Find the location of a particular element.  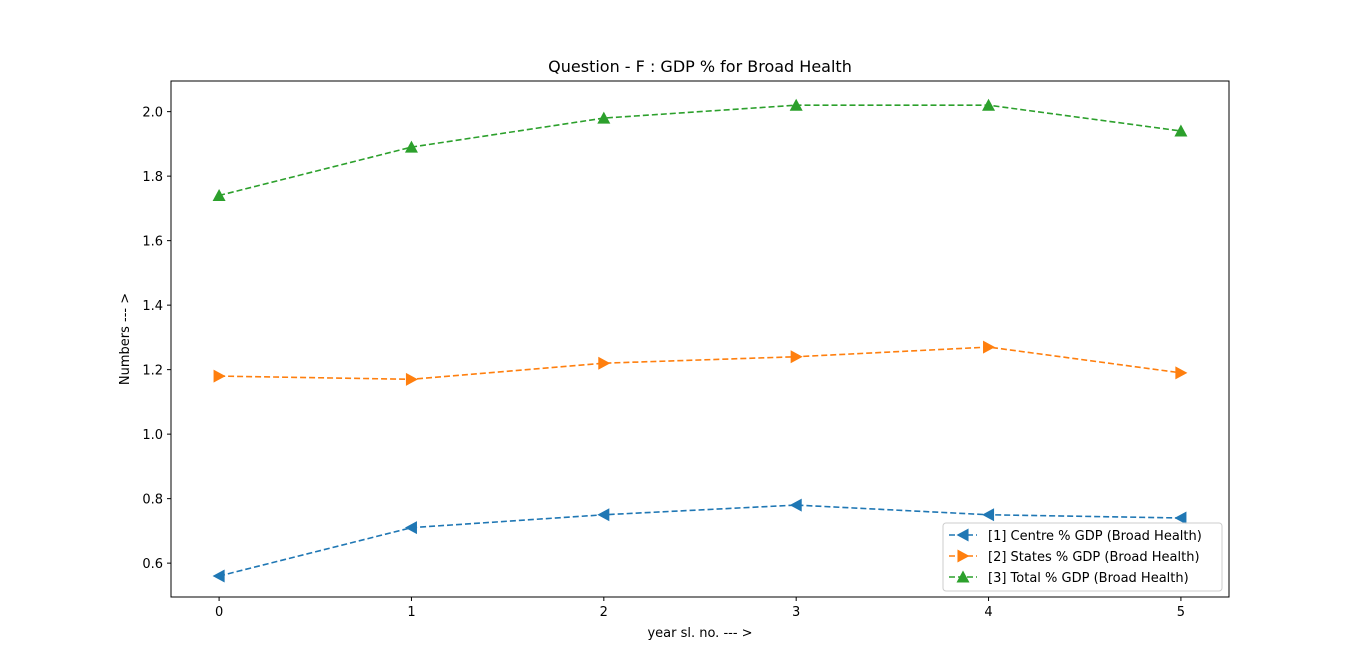

y-tick-label: 0.8 is located at coordinates (152, 500).